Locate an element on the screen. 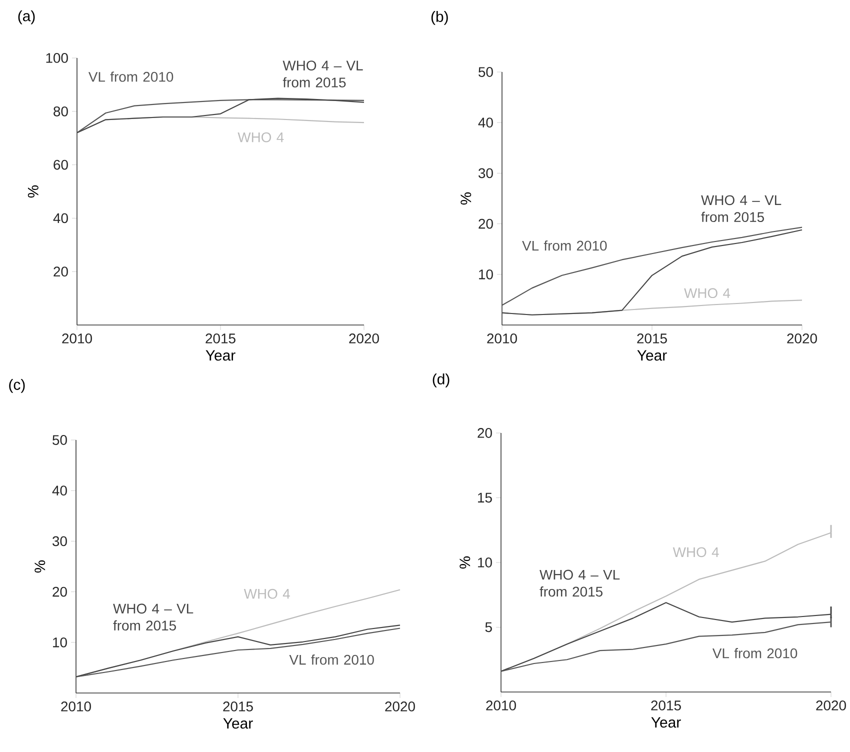 The image size is (850, 752). y-tick-label: 60 is located at coordinates (61, 165).